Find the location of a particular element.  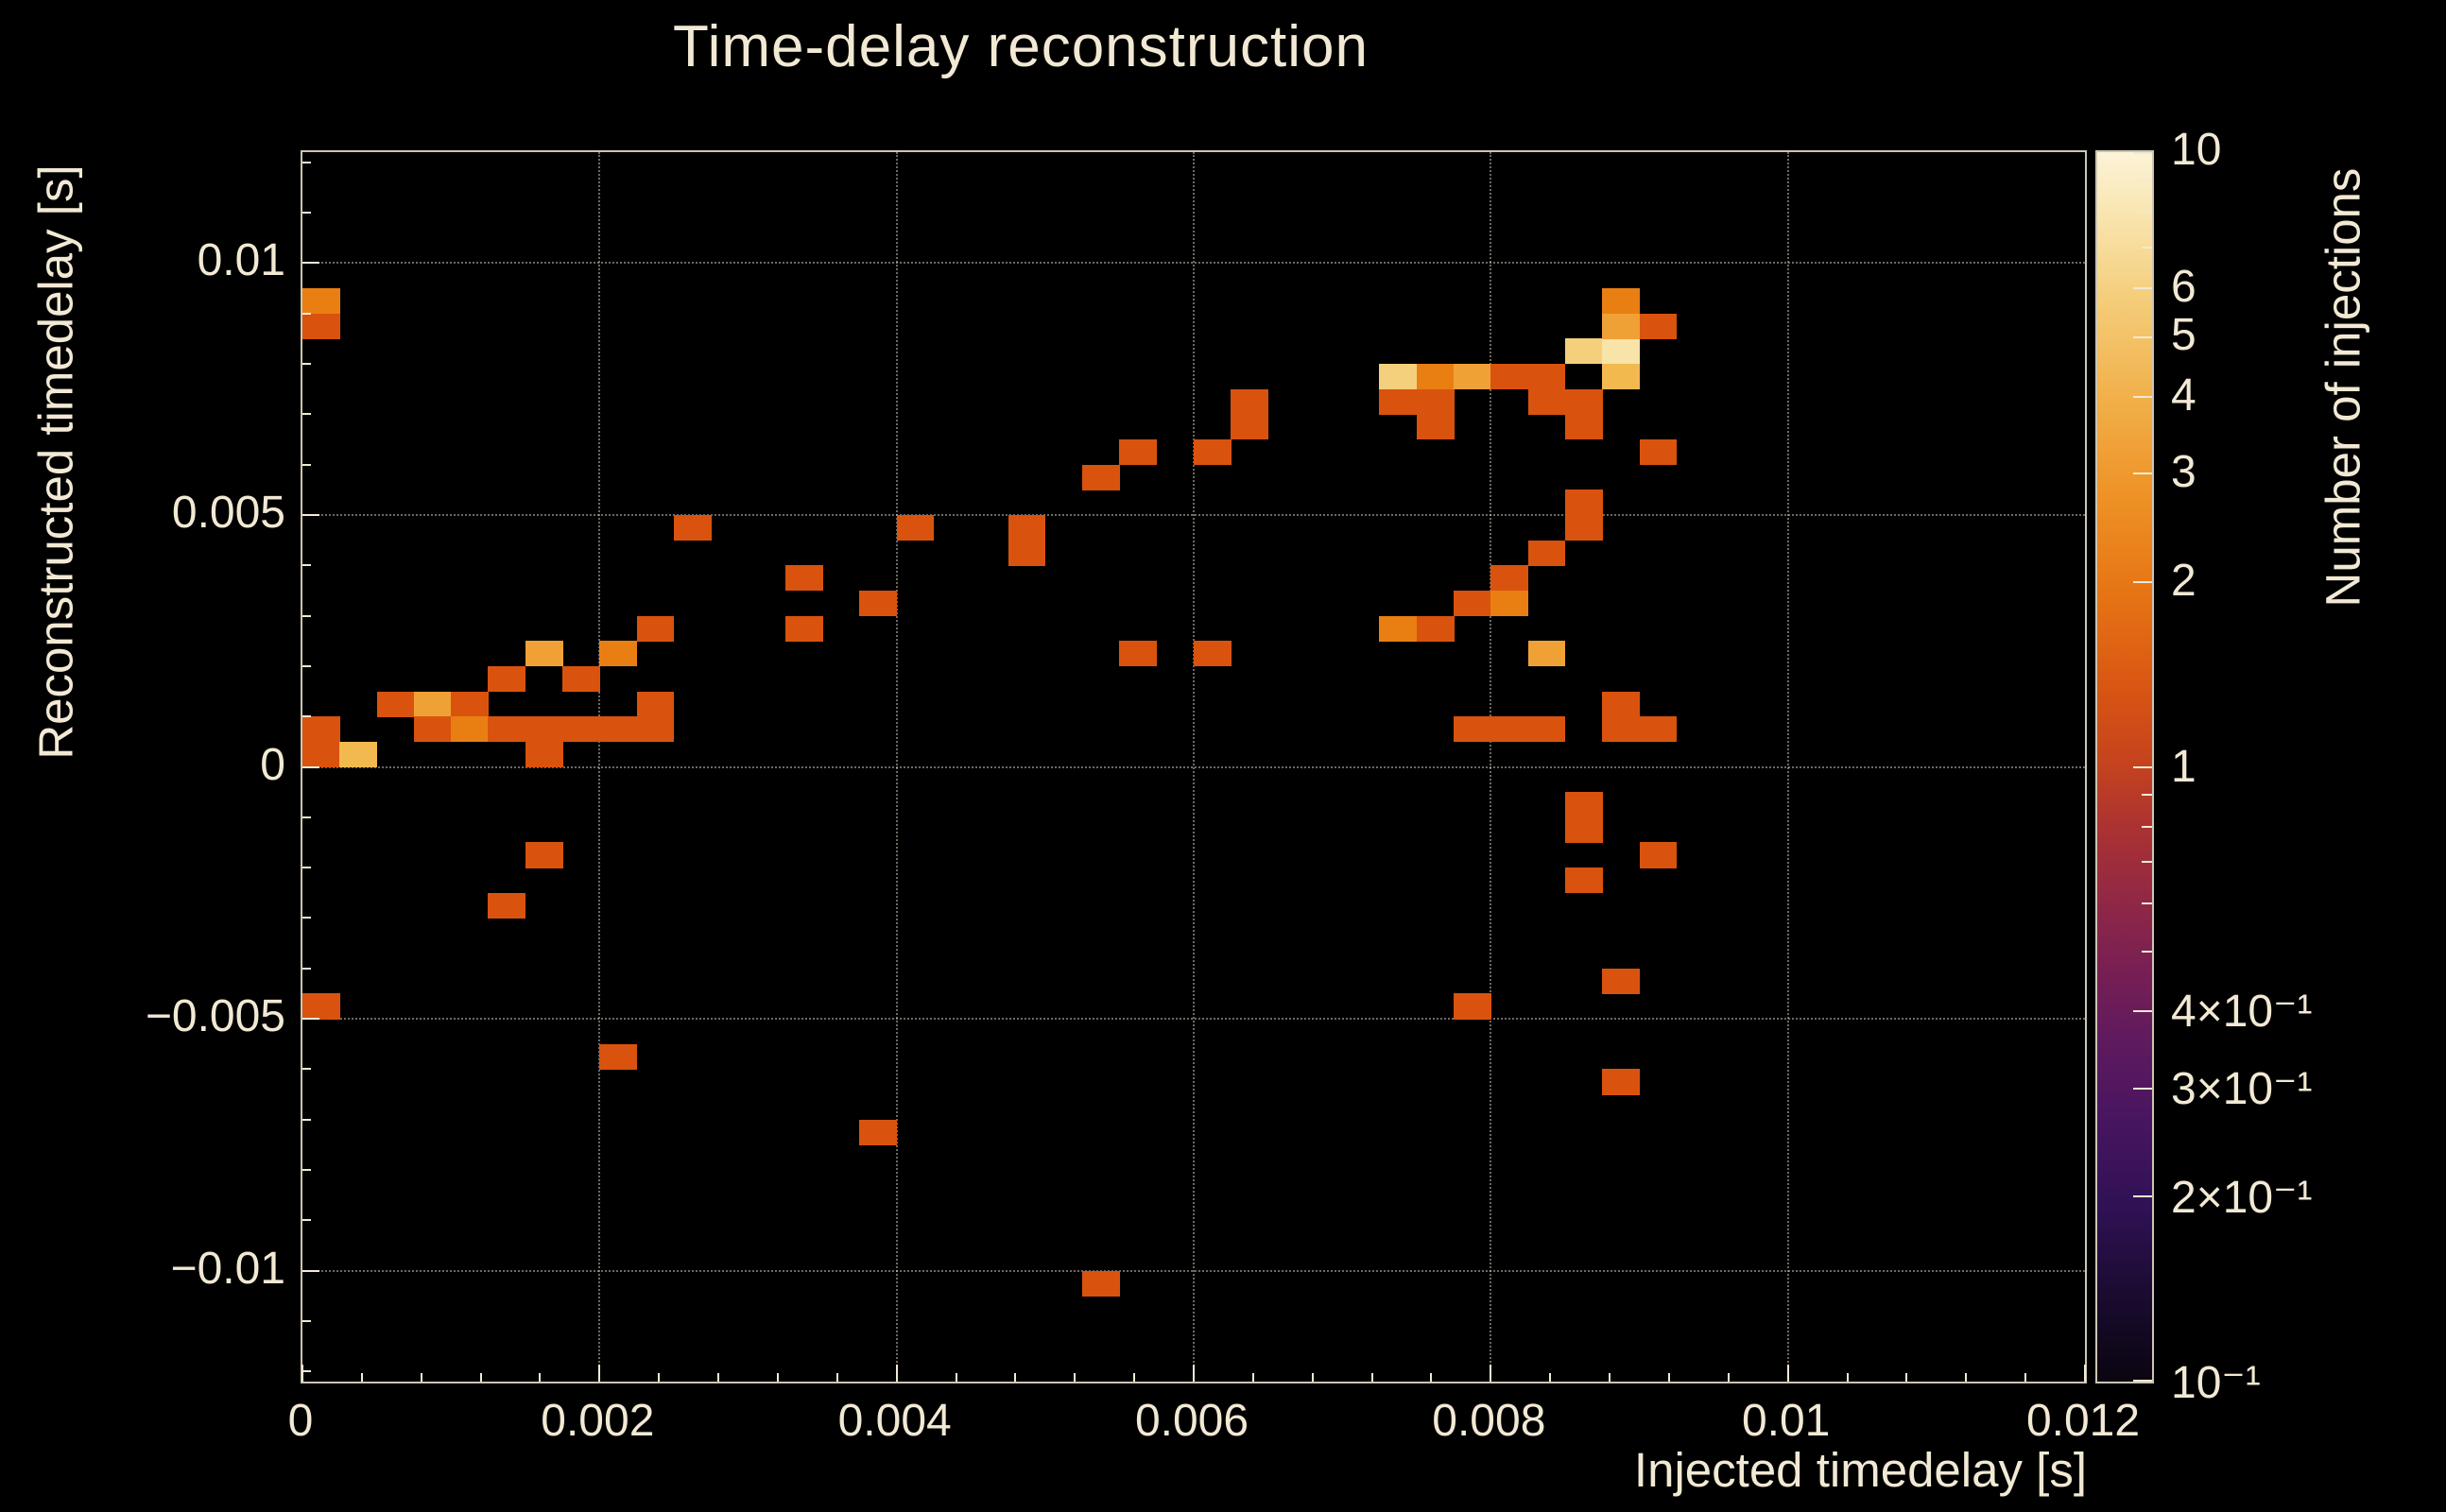

x-tick-label: 0.01 is located at coordinates (1786, 1421).